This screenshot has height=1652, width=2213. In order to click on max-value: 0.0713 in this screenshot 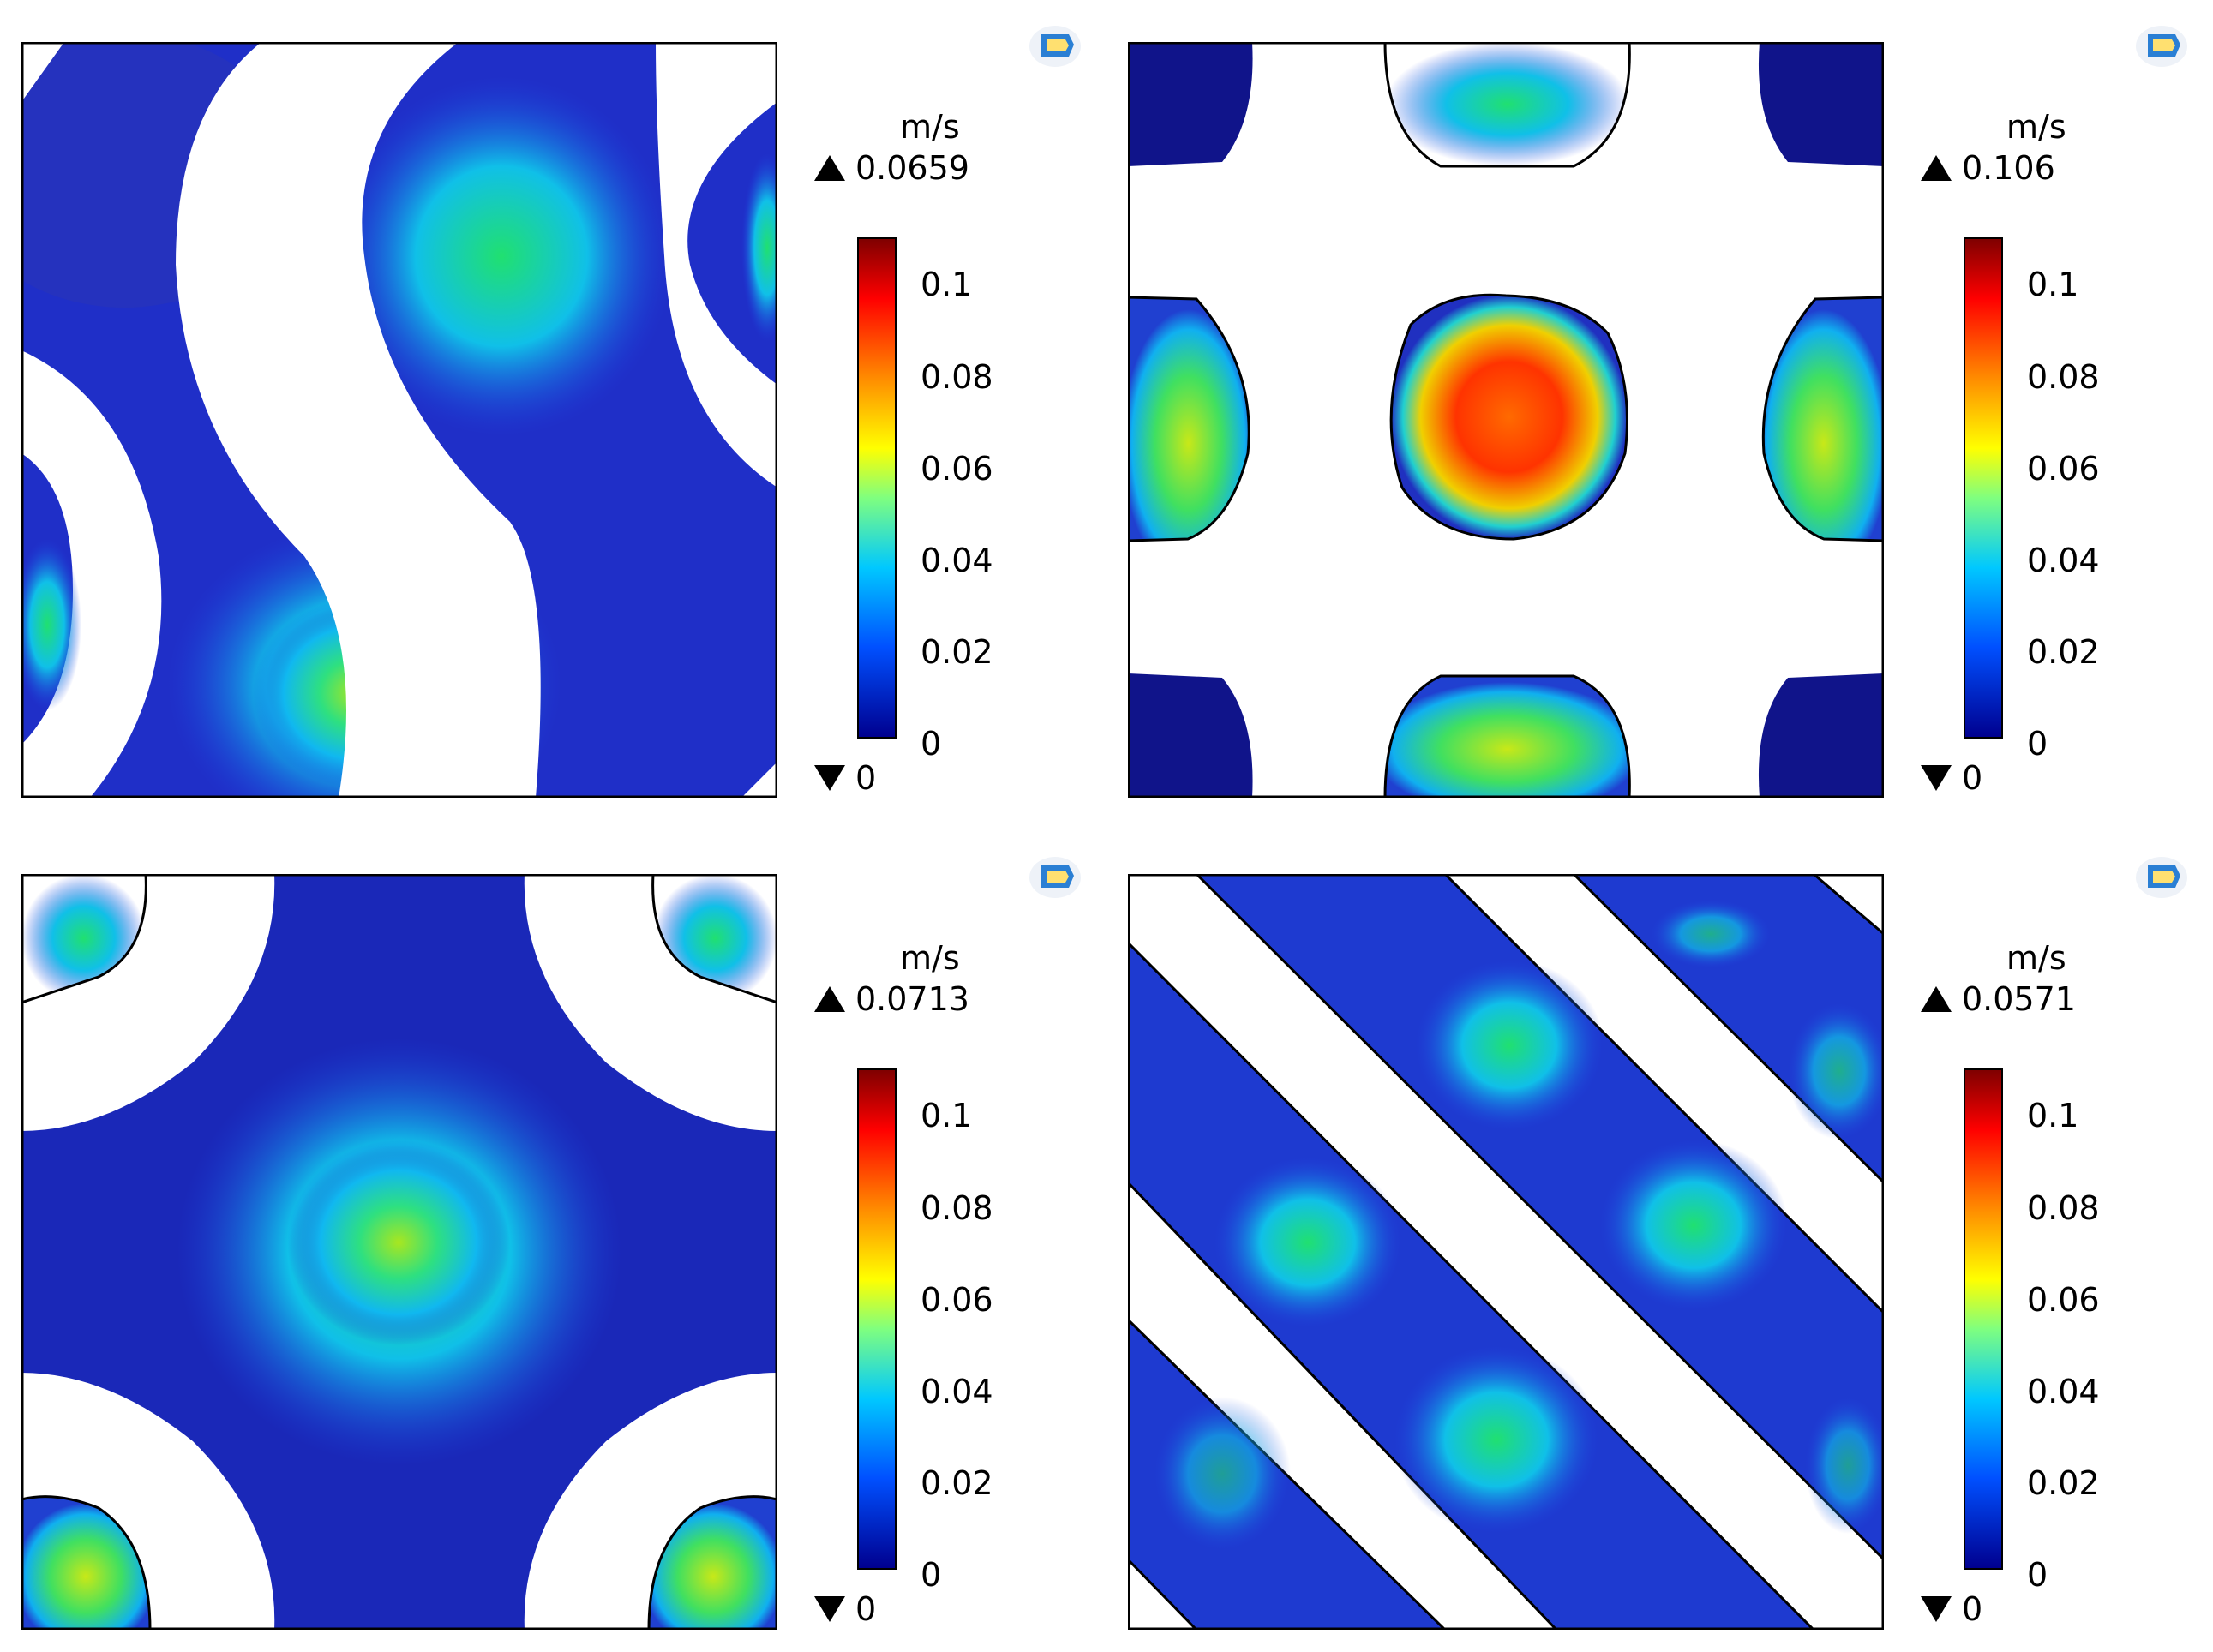, I will do `click(912, 999)`.